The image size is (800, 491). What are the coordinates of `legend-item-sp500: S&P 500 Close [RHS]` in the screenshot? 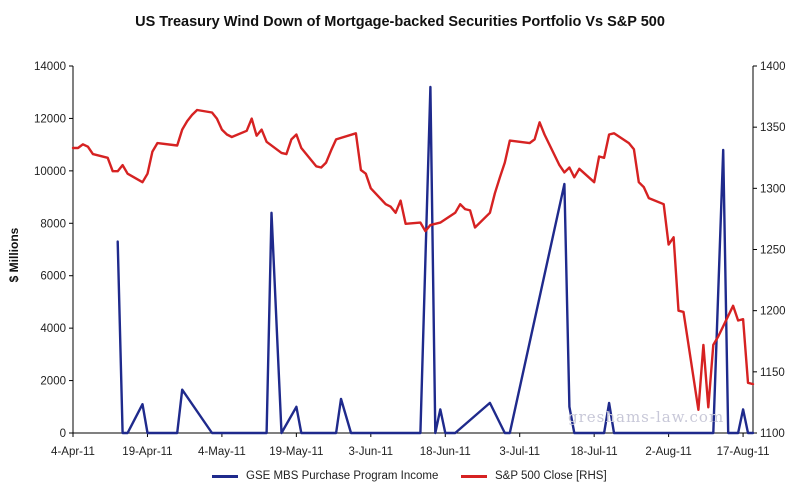 It's located at (534, 476).